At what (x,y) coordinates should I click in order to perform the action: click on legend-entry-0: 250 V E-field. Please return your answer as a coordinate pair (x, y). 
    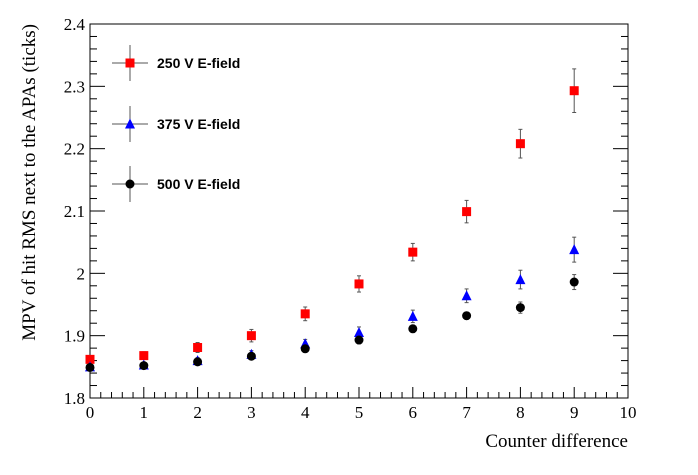
    Looking at the image, I should click on (176, 63).